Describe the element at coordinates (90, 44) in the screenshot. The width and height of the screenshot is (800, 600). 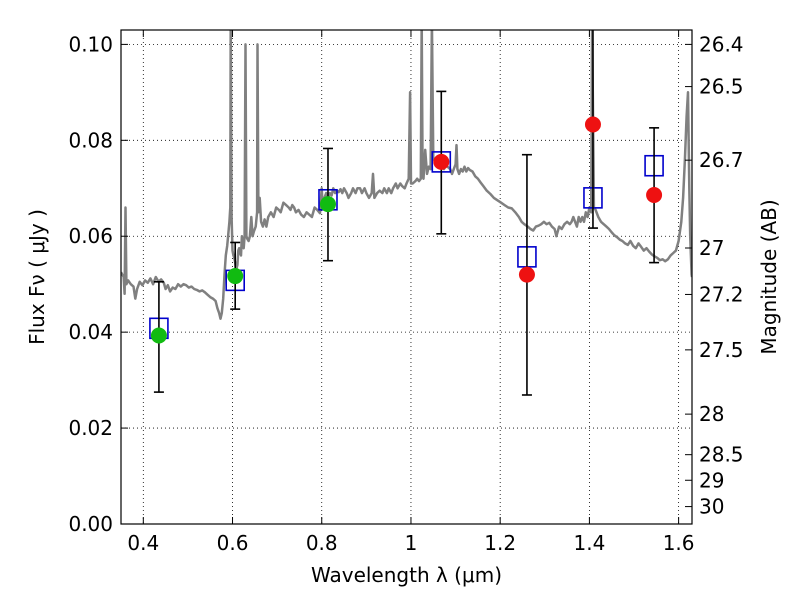
I see `y-tick-label: 0.10` at that location.